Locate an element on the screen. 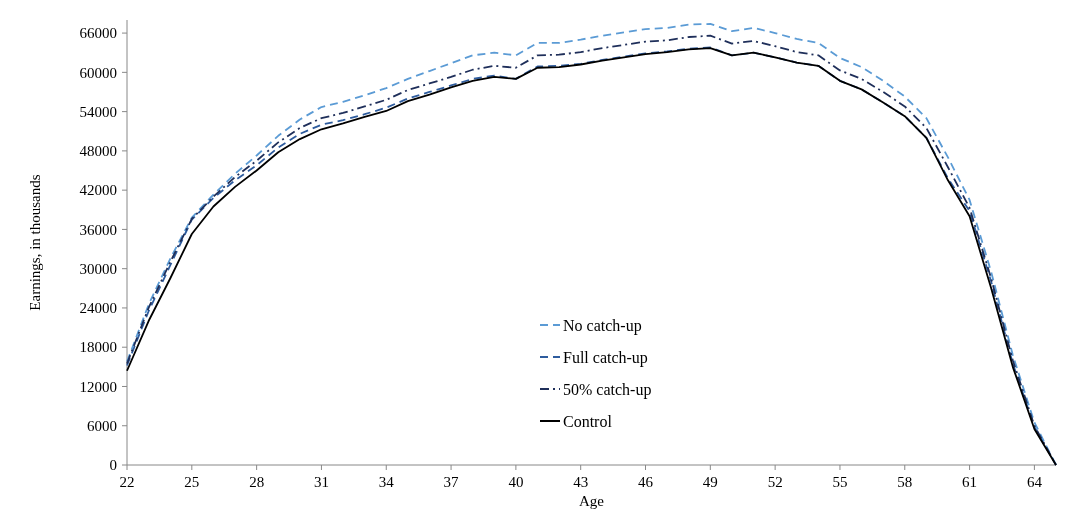 The width and height of the screenshot is (1074, 520). x-tick-label: 55 is located at coordinates (840, 482).